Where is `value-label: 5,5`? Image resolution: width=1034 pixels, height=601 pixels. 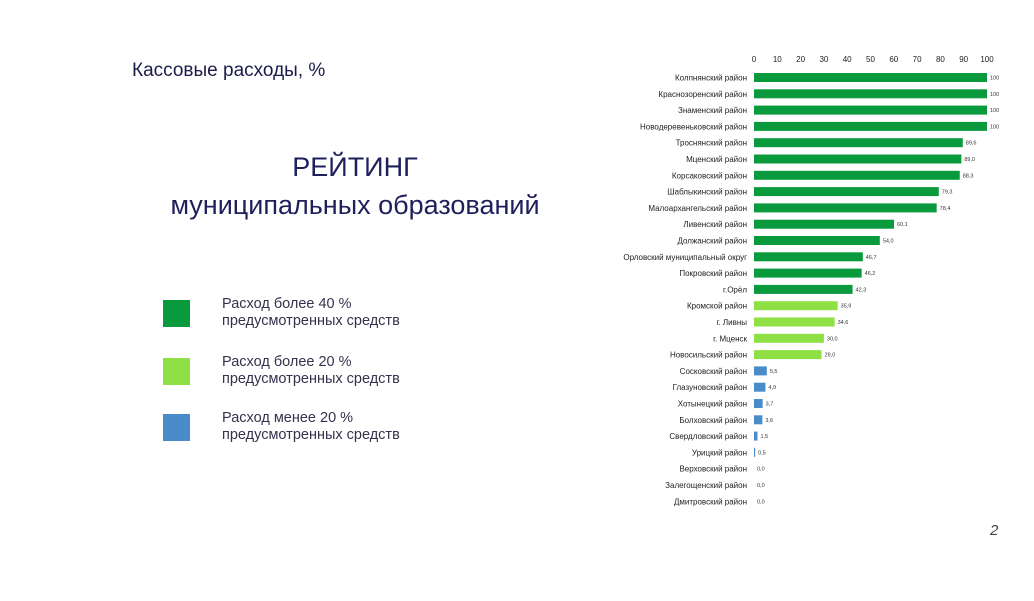
value-label: 5,5 is located at coordinates (774, 372).